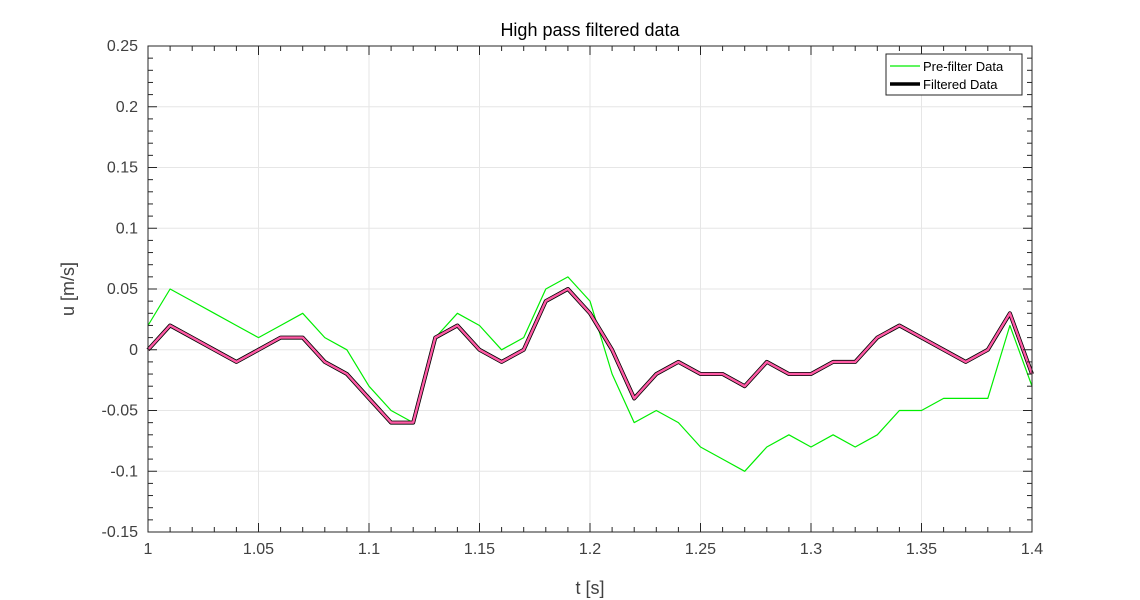 The image size is (1140, 600). I want to click on x-axis-label: t [s], so click(589, 588).